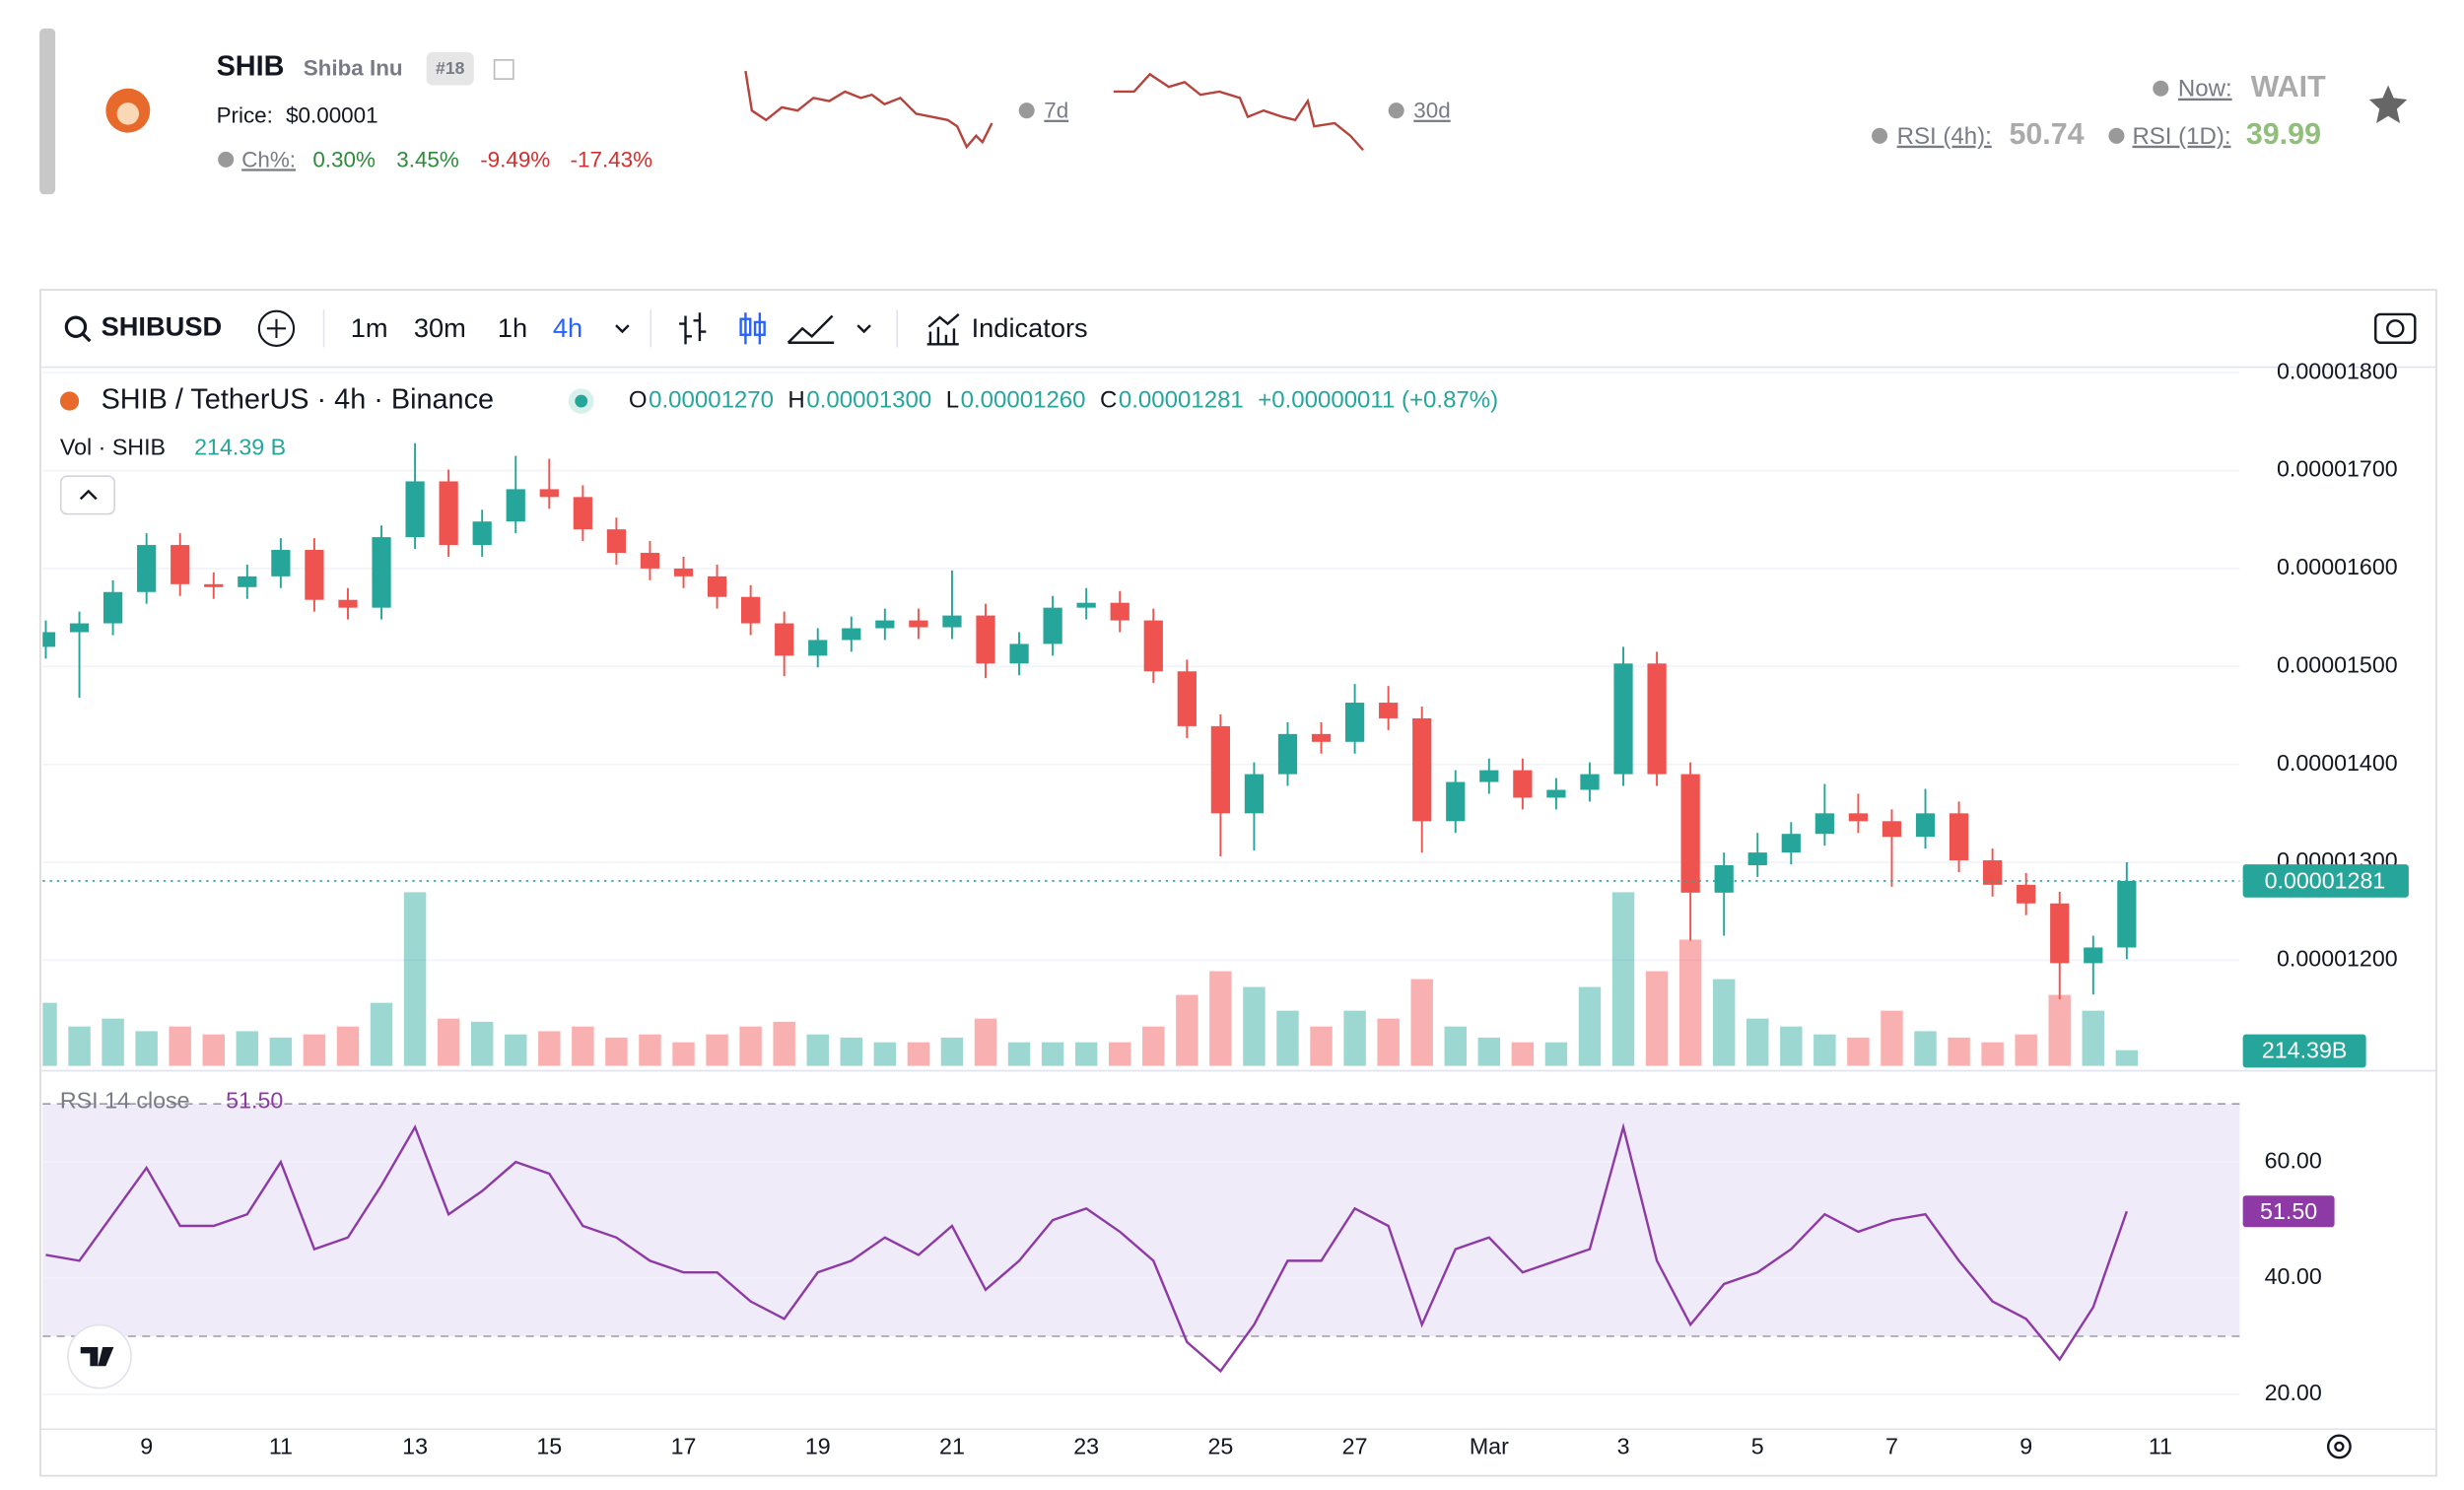 This screenshot has height=1490, width=2464. Describe the element at coordinates (97, 1356) in the screenshot. I see `tv-logo-mark` at that location.